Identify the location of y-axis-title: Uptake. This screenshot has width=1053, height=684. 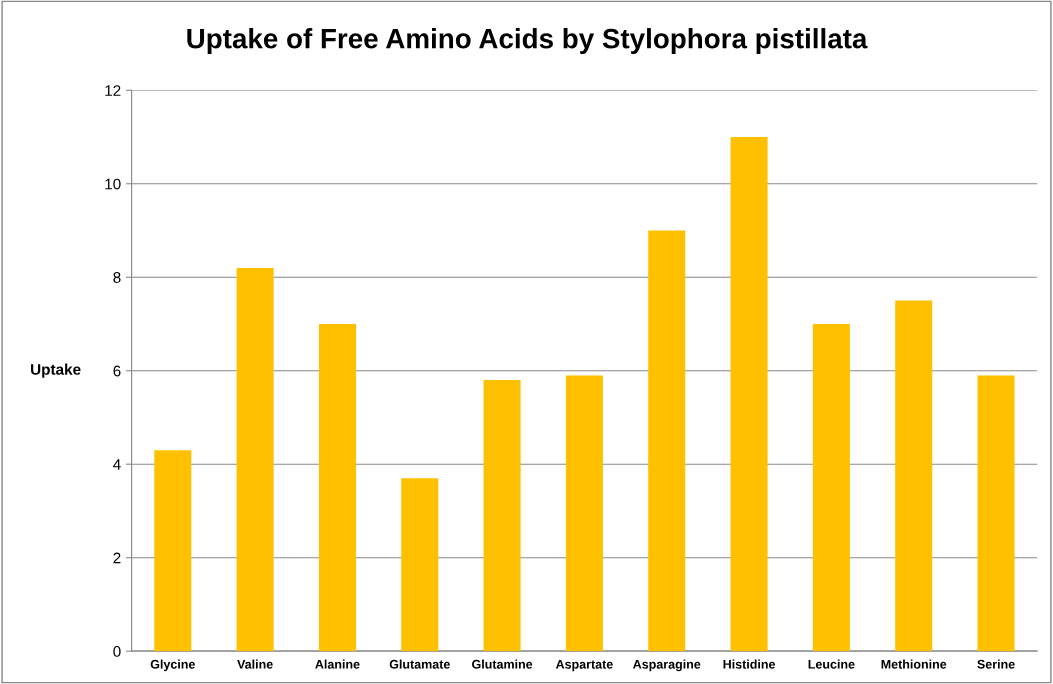
(56, 370).